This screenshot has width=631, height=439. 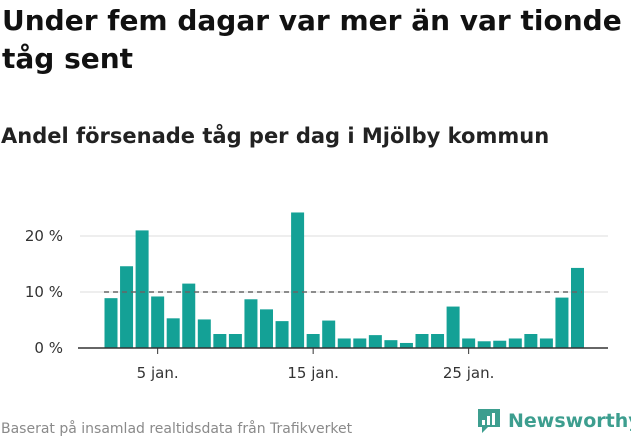 What do you see at coordinates (44, 236) in the screenshot?
I see `y-tick-label-2: 20 %` at bounding box center [44, 236].